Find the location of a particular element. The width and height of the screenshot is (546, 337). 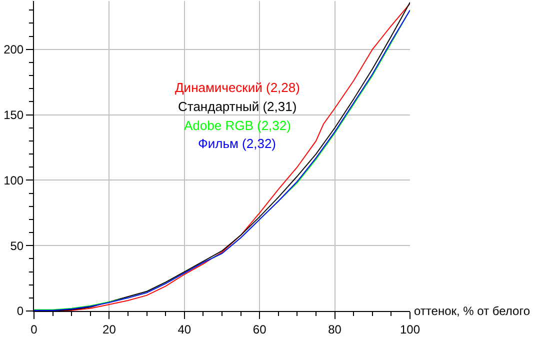

x-tick-label: 80 is located at coordinates (335, 329).